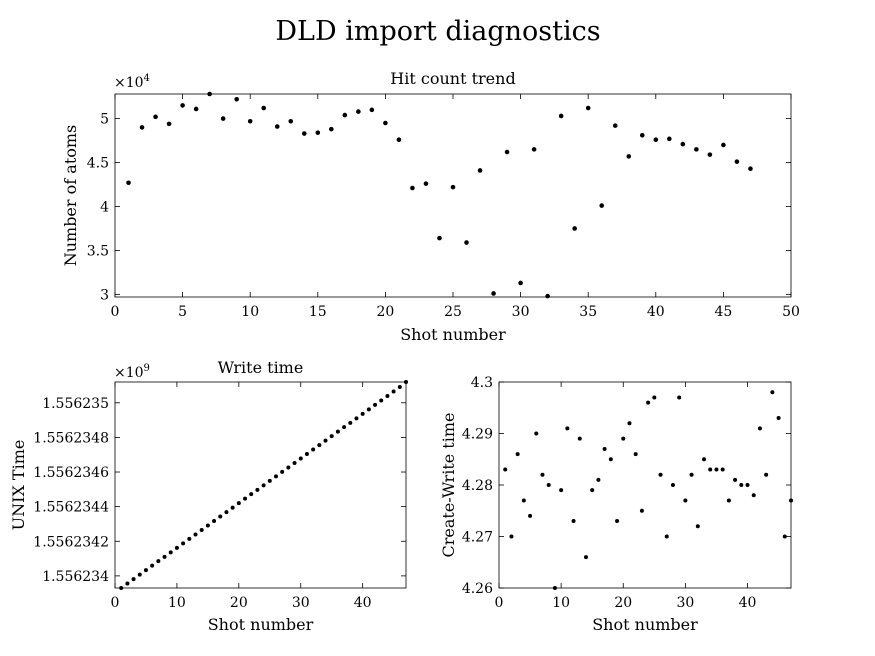 The image size is (875, 656). What do you see at coordinates (147, 368) in the screenshot?
I see `y-exponent-power: 9` at bounding box center [147, 368].